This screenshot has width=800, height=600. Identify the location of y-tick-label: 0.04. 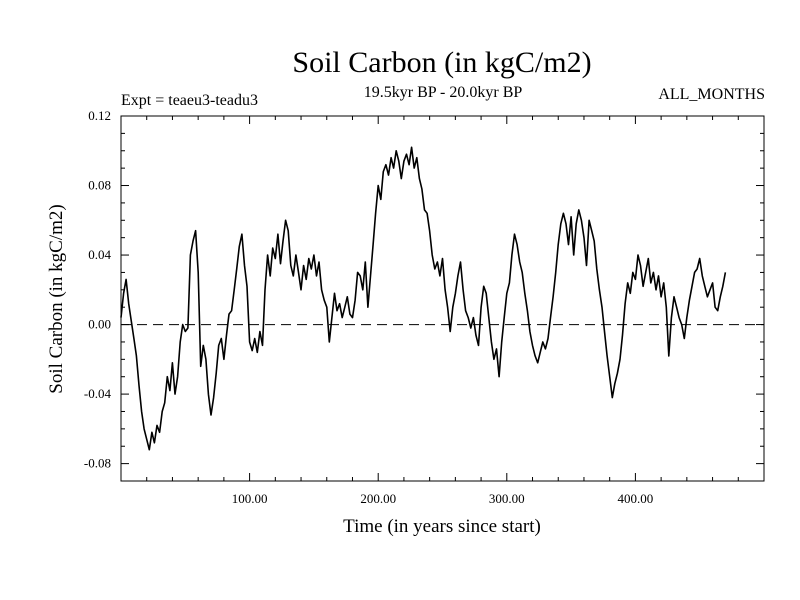
(99, 254).